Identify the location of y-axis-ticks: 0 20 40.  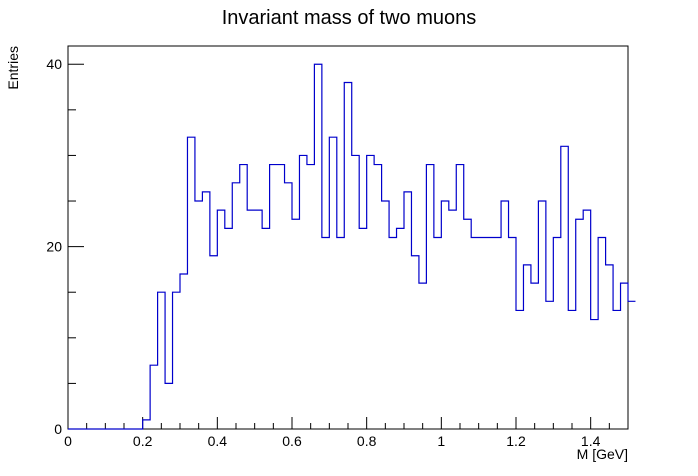
(65, 246).